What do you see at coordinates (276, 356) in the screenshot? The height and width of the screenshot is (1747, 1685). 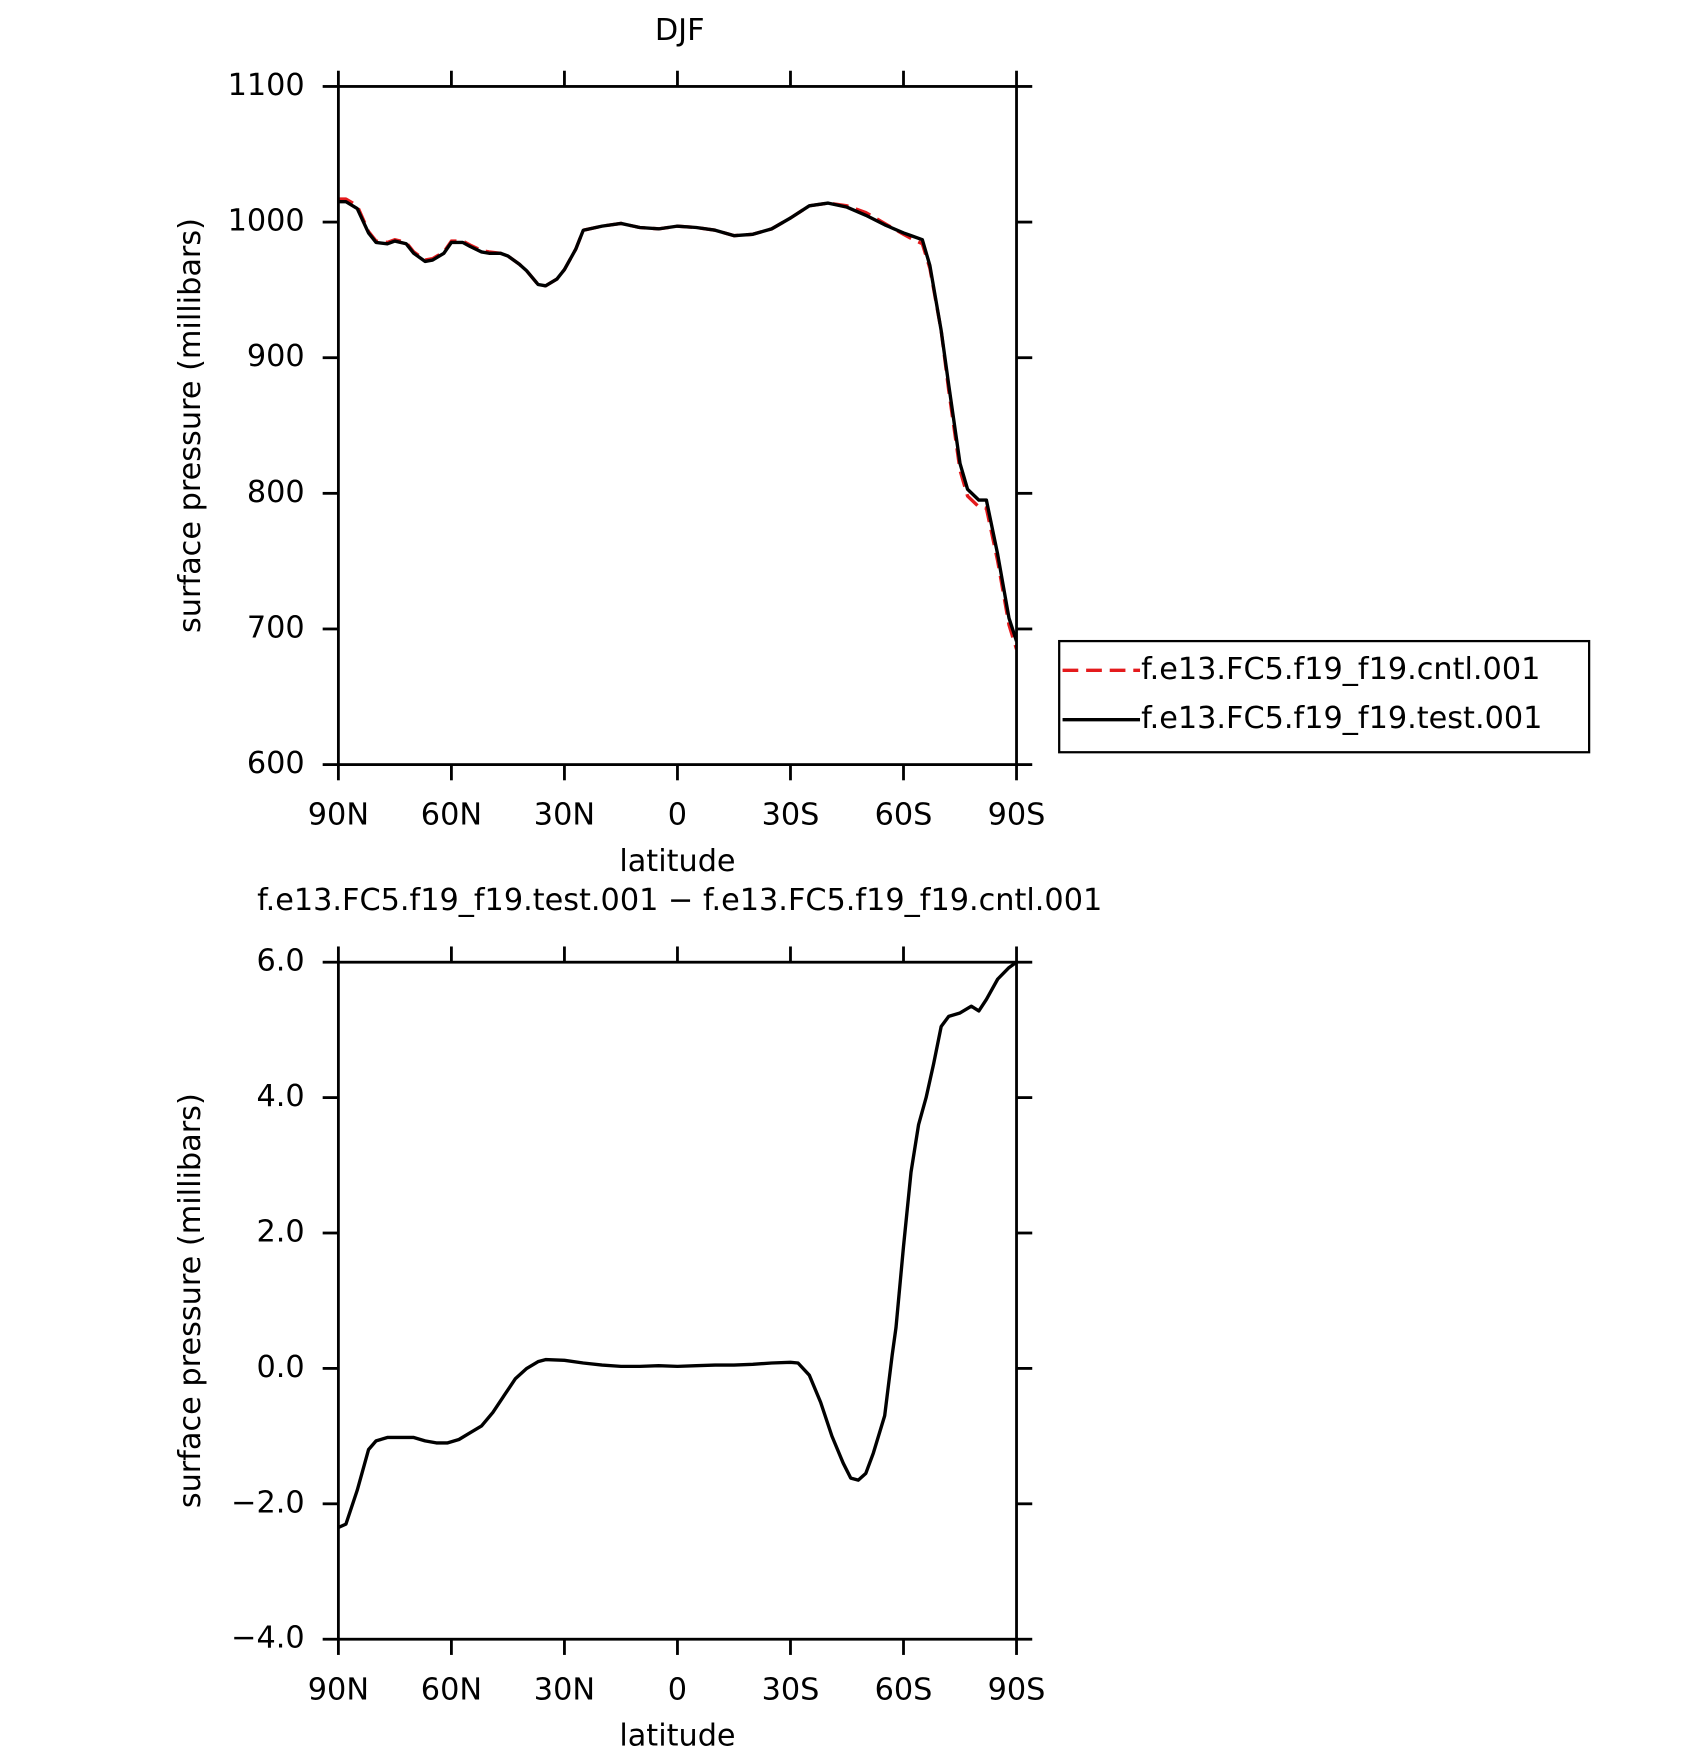 I see `y-tick-label: 900` at bounding box center [276, 356].